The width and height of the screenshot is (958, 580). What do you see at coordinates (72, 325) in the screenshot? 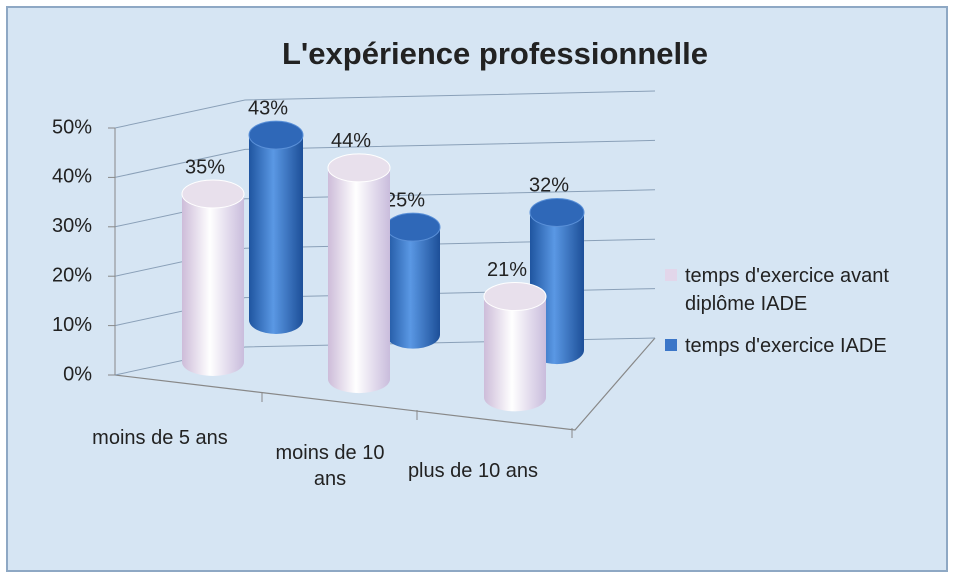
I see `y-tick-label: 10%` at bounding box center [72, 325].